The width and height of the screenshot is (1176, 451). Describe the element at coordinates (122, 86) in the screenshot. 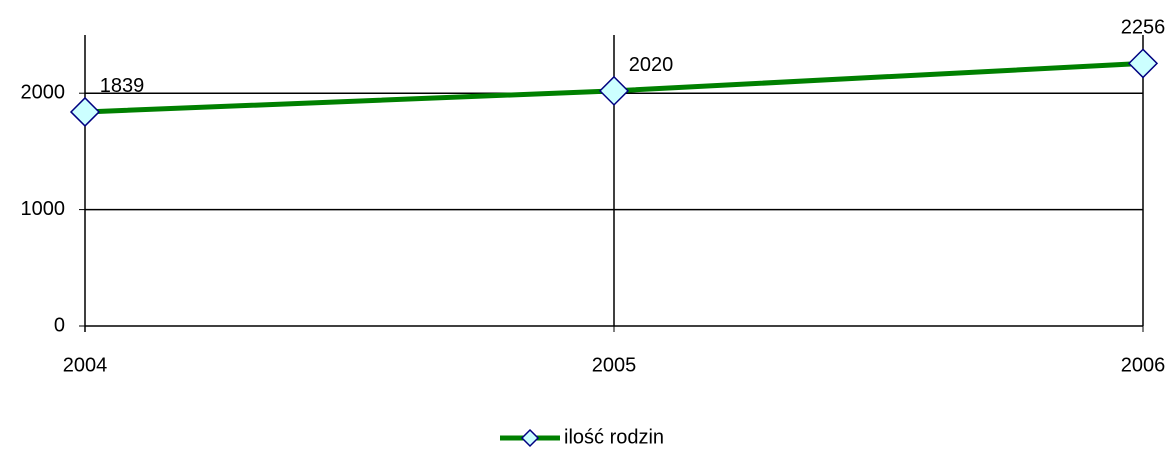

I see `data-label: 1839` at that location.